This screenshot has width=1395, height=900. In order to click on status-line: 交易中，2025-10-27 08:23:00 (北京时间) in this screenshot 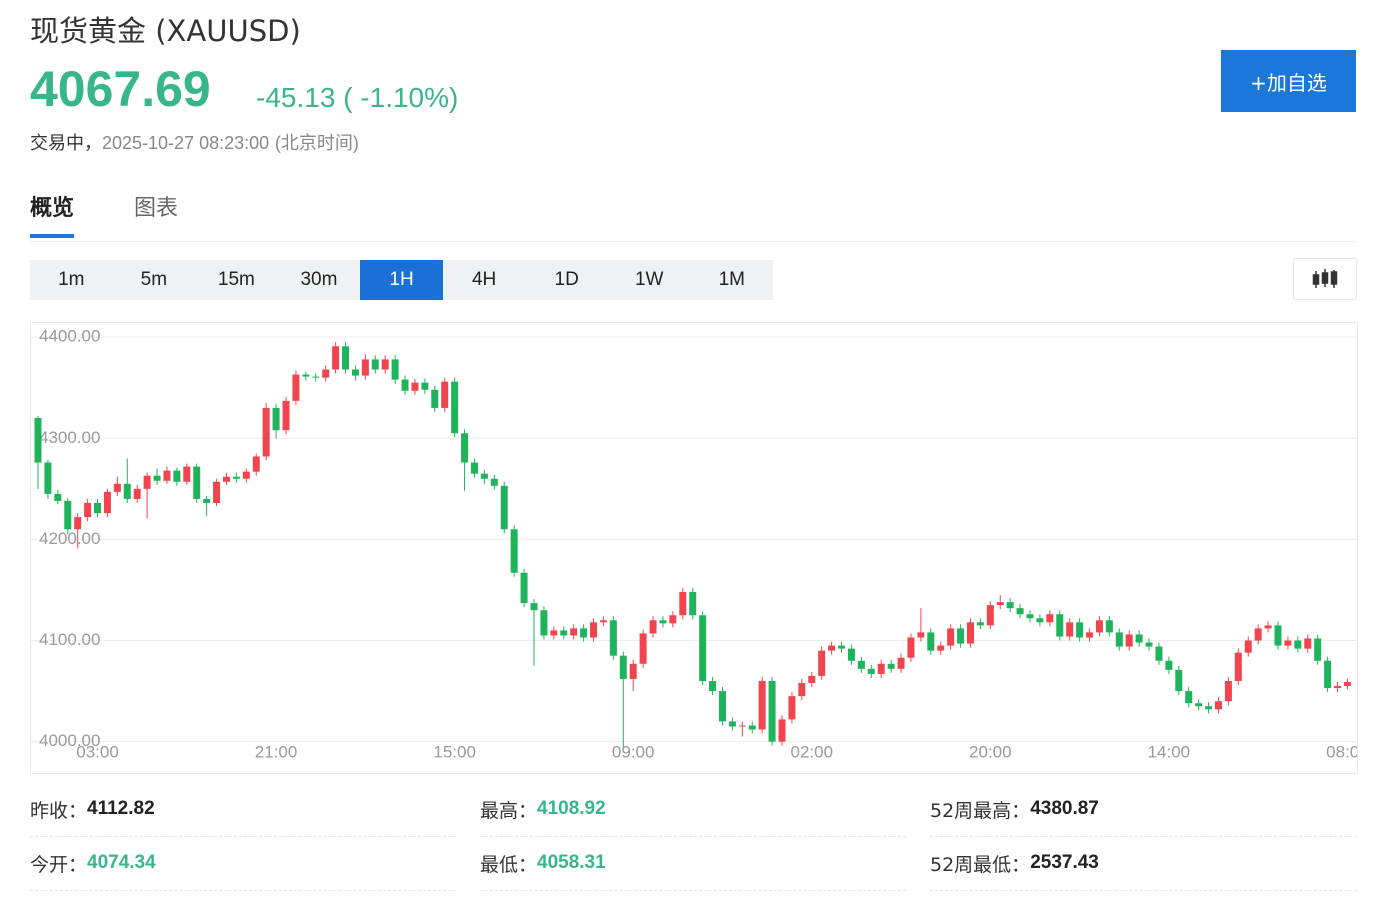, I will do `click(194, 142)`.